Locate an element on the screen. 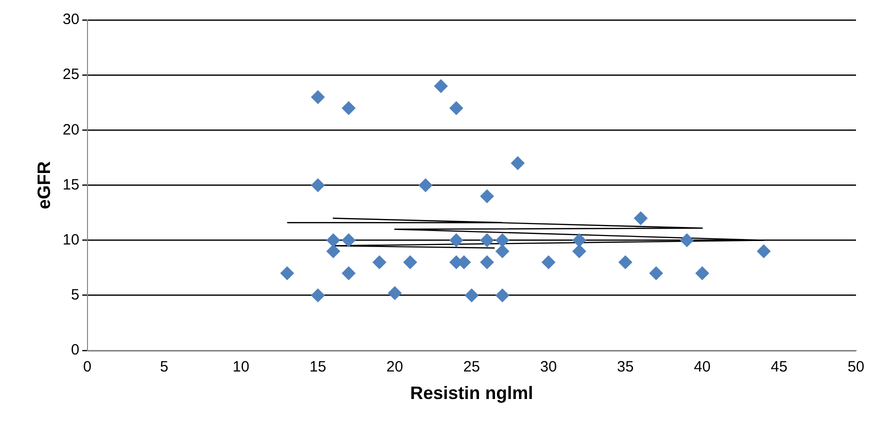  x-tick-label: 15 is located at coordinates (318, 367).